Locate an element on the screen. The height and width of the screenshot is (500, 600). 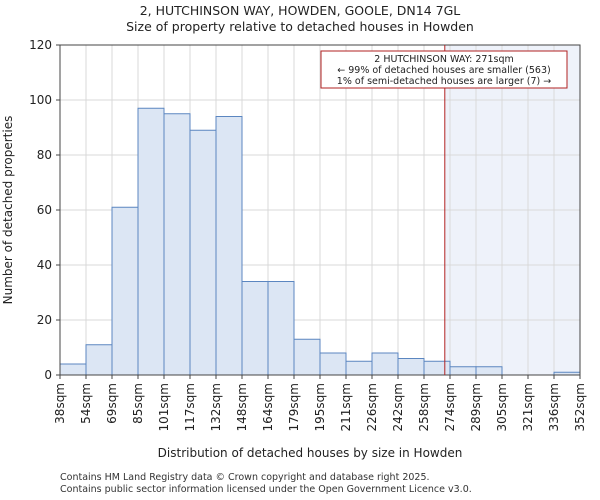
x-tick-label: 258sqm is located at coordinates (424, 407).